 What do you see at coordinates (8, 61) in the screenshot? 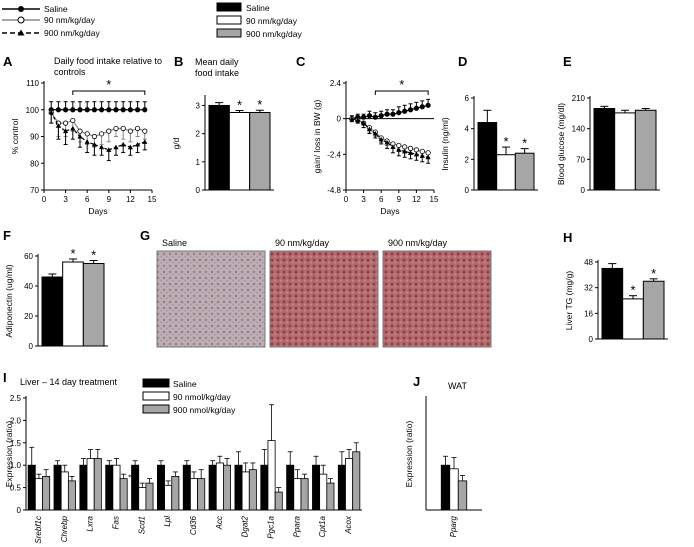
I see `panel-letter-a: A` at bounding box center [8, 61].